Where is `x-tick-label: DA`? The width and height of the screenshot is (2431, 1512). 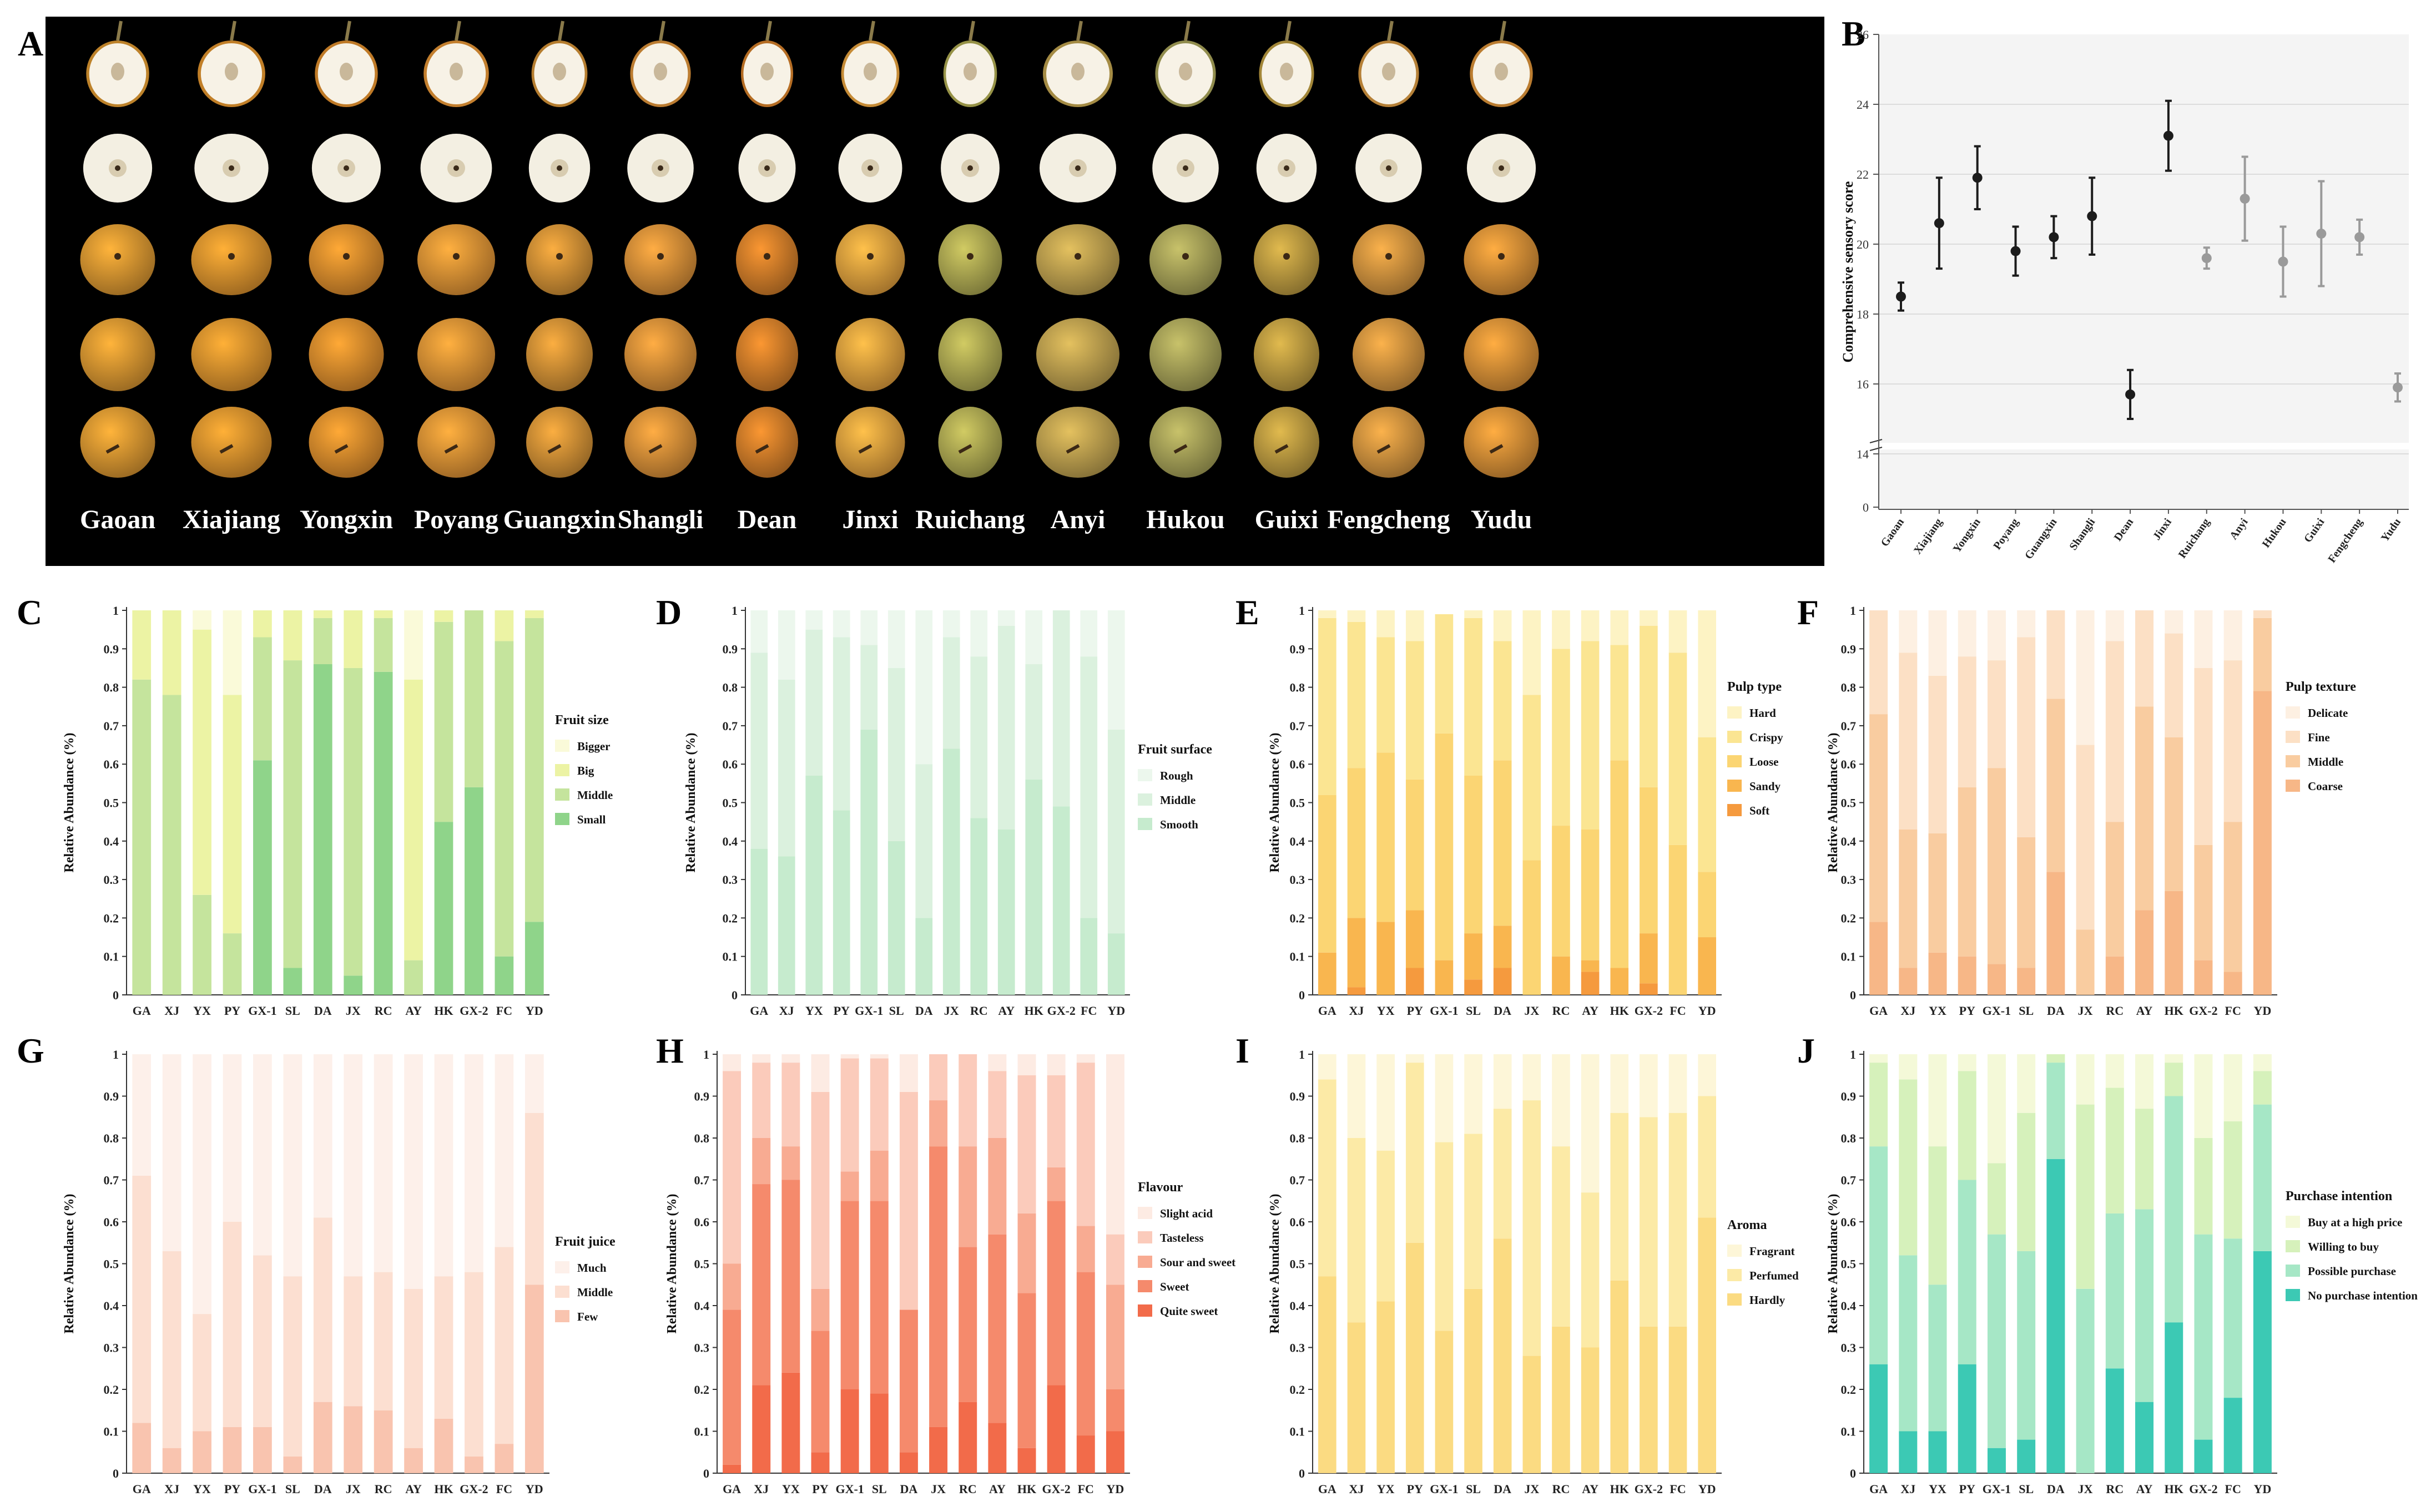
x-tick-label: DA is located at coordinates (323, 1011).